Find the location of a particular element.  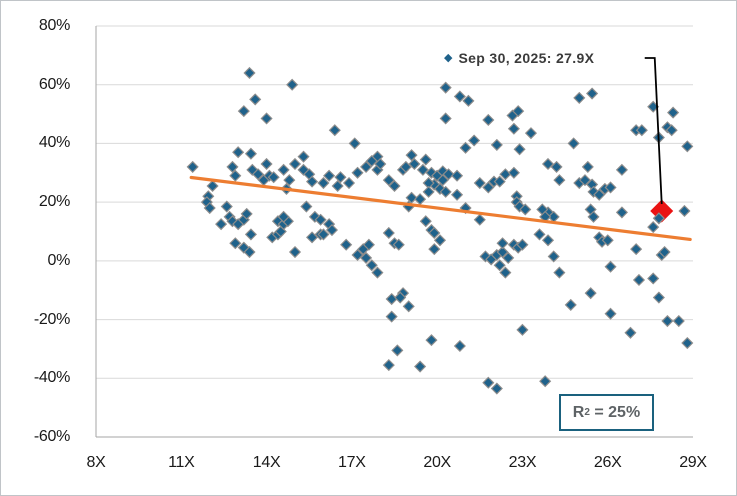

x-tick-label: 11X is located at coordinates (181, 462).